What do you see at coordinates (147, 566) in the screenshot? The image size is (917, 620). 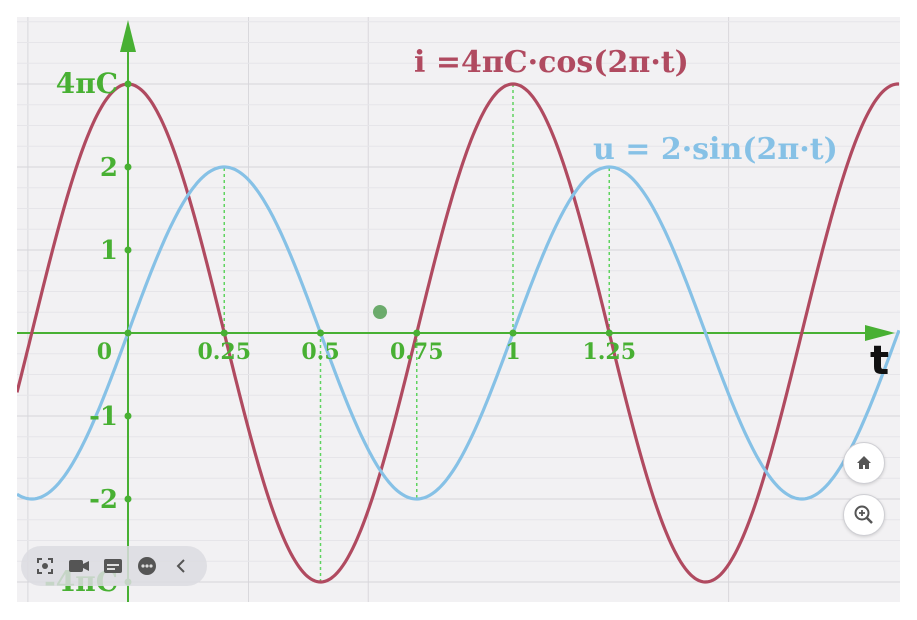 I see `more-icon` at bounding box center [147, 566].